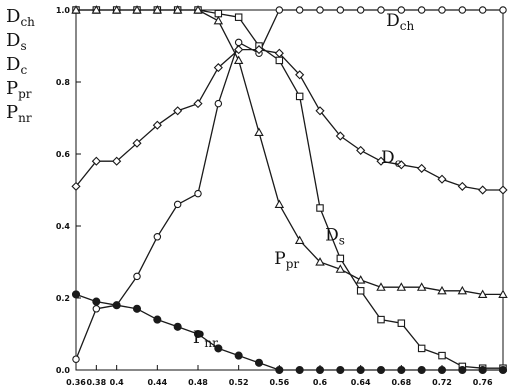  What do you see at coordinates (205, 339) in the screenshot?
I see `series-label-pnr: Pnr` at bounding box center [205, 339].